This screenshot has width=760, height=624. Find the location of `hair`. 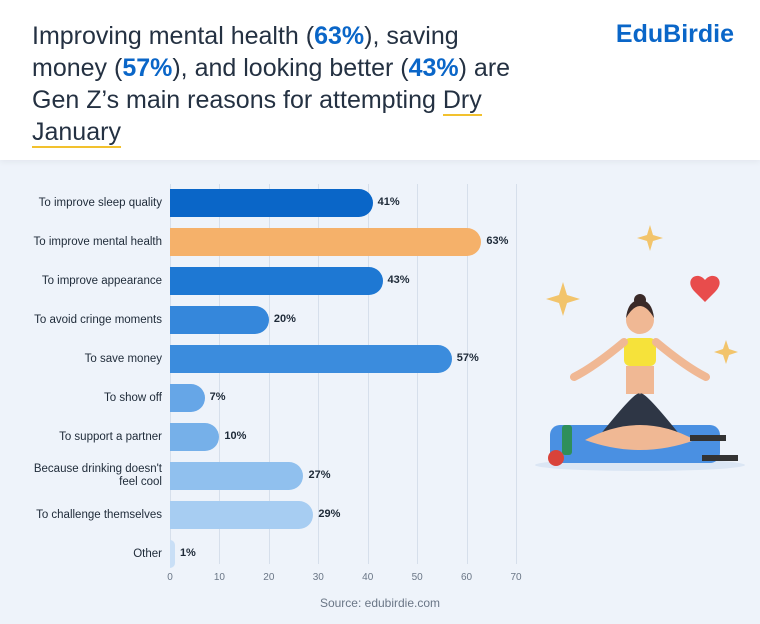

hair is located at coordinates (640, 309).